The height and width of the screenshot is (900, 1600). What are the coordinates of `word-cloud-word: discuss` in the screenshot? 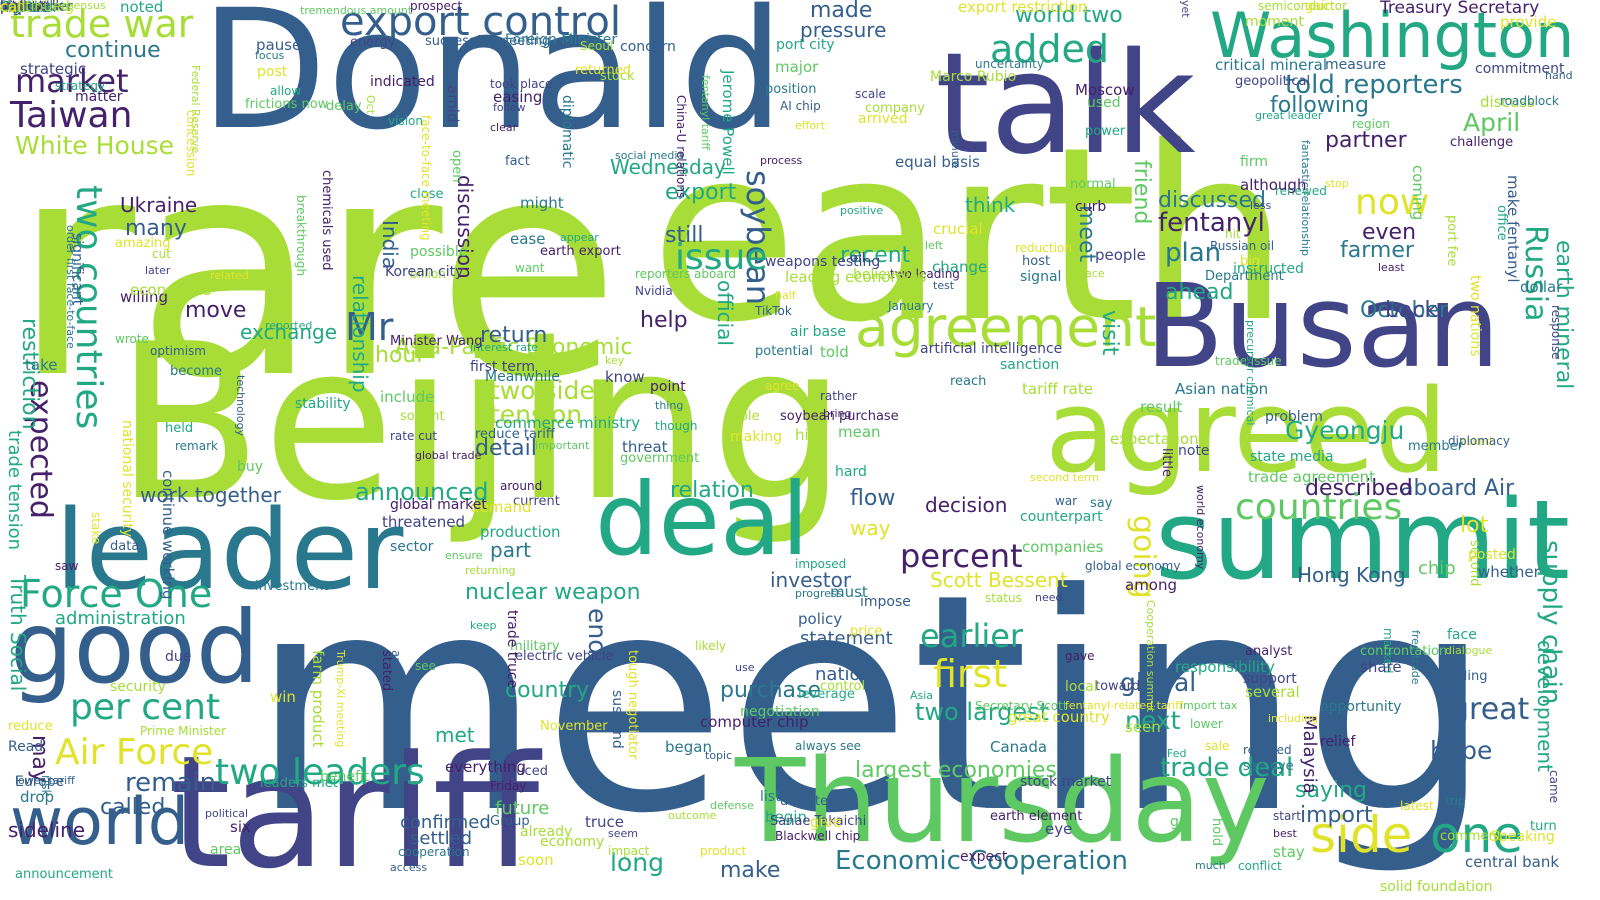 It's located at (1507, 102).